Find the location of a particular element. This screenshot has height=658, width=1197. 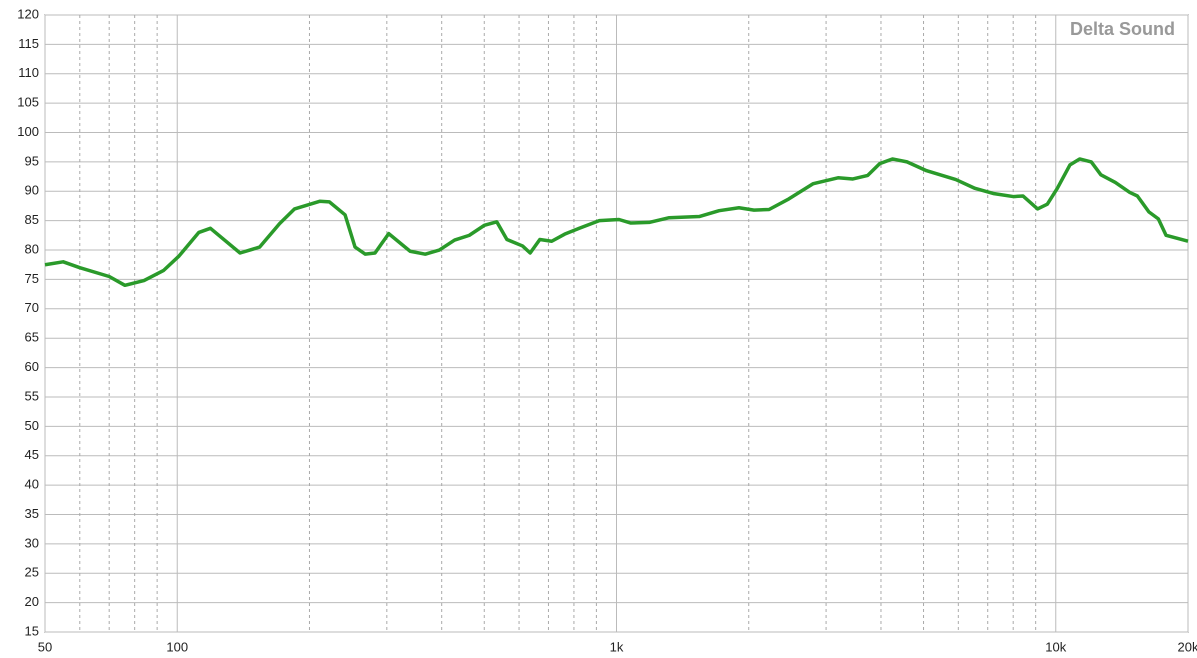

y-tick-label: 20 is located at coordinates (32, 601).